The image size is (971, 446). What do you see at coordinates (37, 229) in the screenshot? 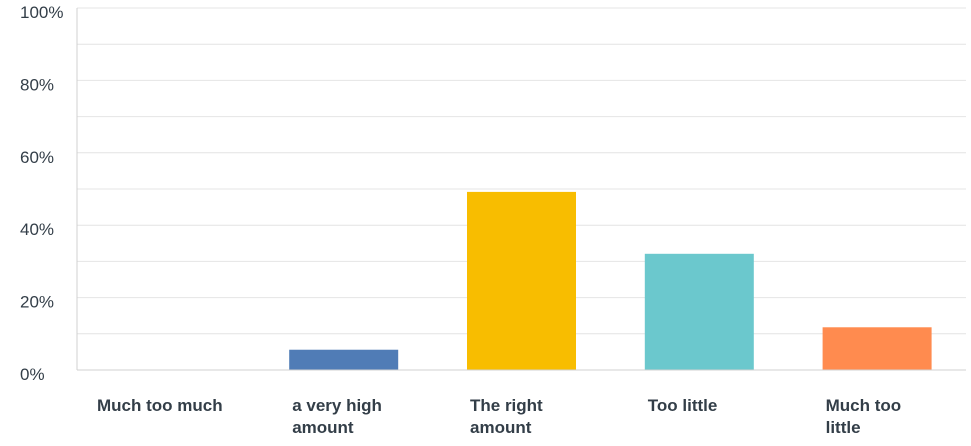
I see `y-tick-label: 40%` at bounding box center [37, 229].